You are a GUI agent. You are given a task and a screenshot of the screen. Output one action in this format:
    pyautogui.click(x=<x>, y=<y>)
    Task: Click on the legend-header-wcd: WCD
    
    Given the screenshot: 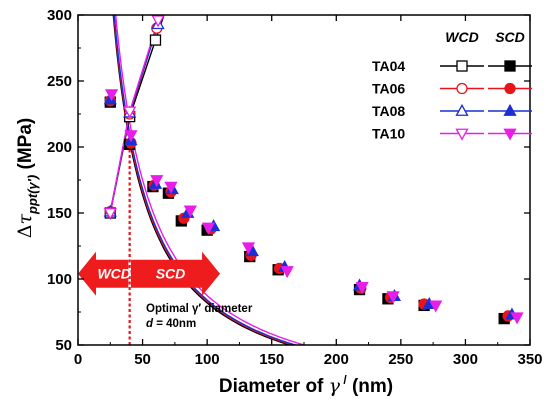 What is the action you would take?
    pyautogui.click(x=461, y=37)
    